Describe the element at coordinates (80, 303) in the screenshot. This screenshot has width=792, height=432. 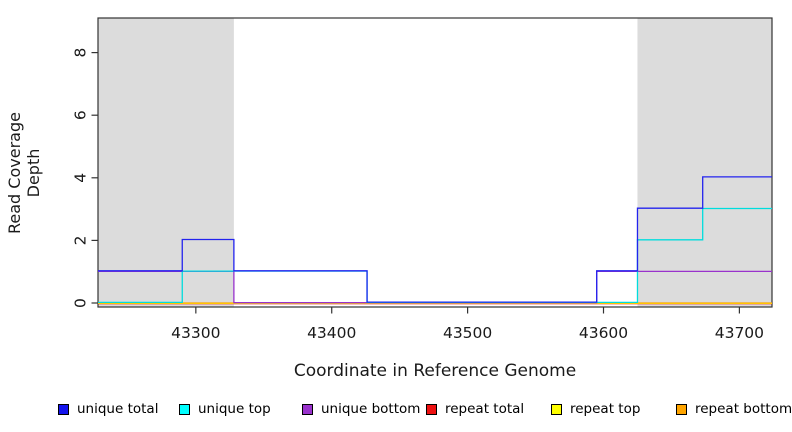
I see `y-tick-label: 0` at that location.